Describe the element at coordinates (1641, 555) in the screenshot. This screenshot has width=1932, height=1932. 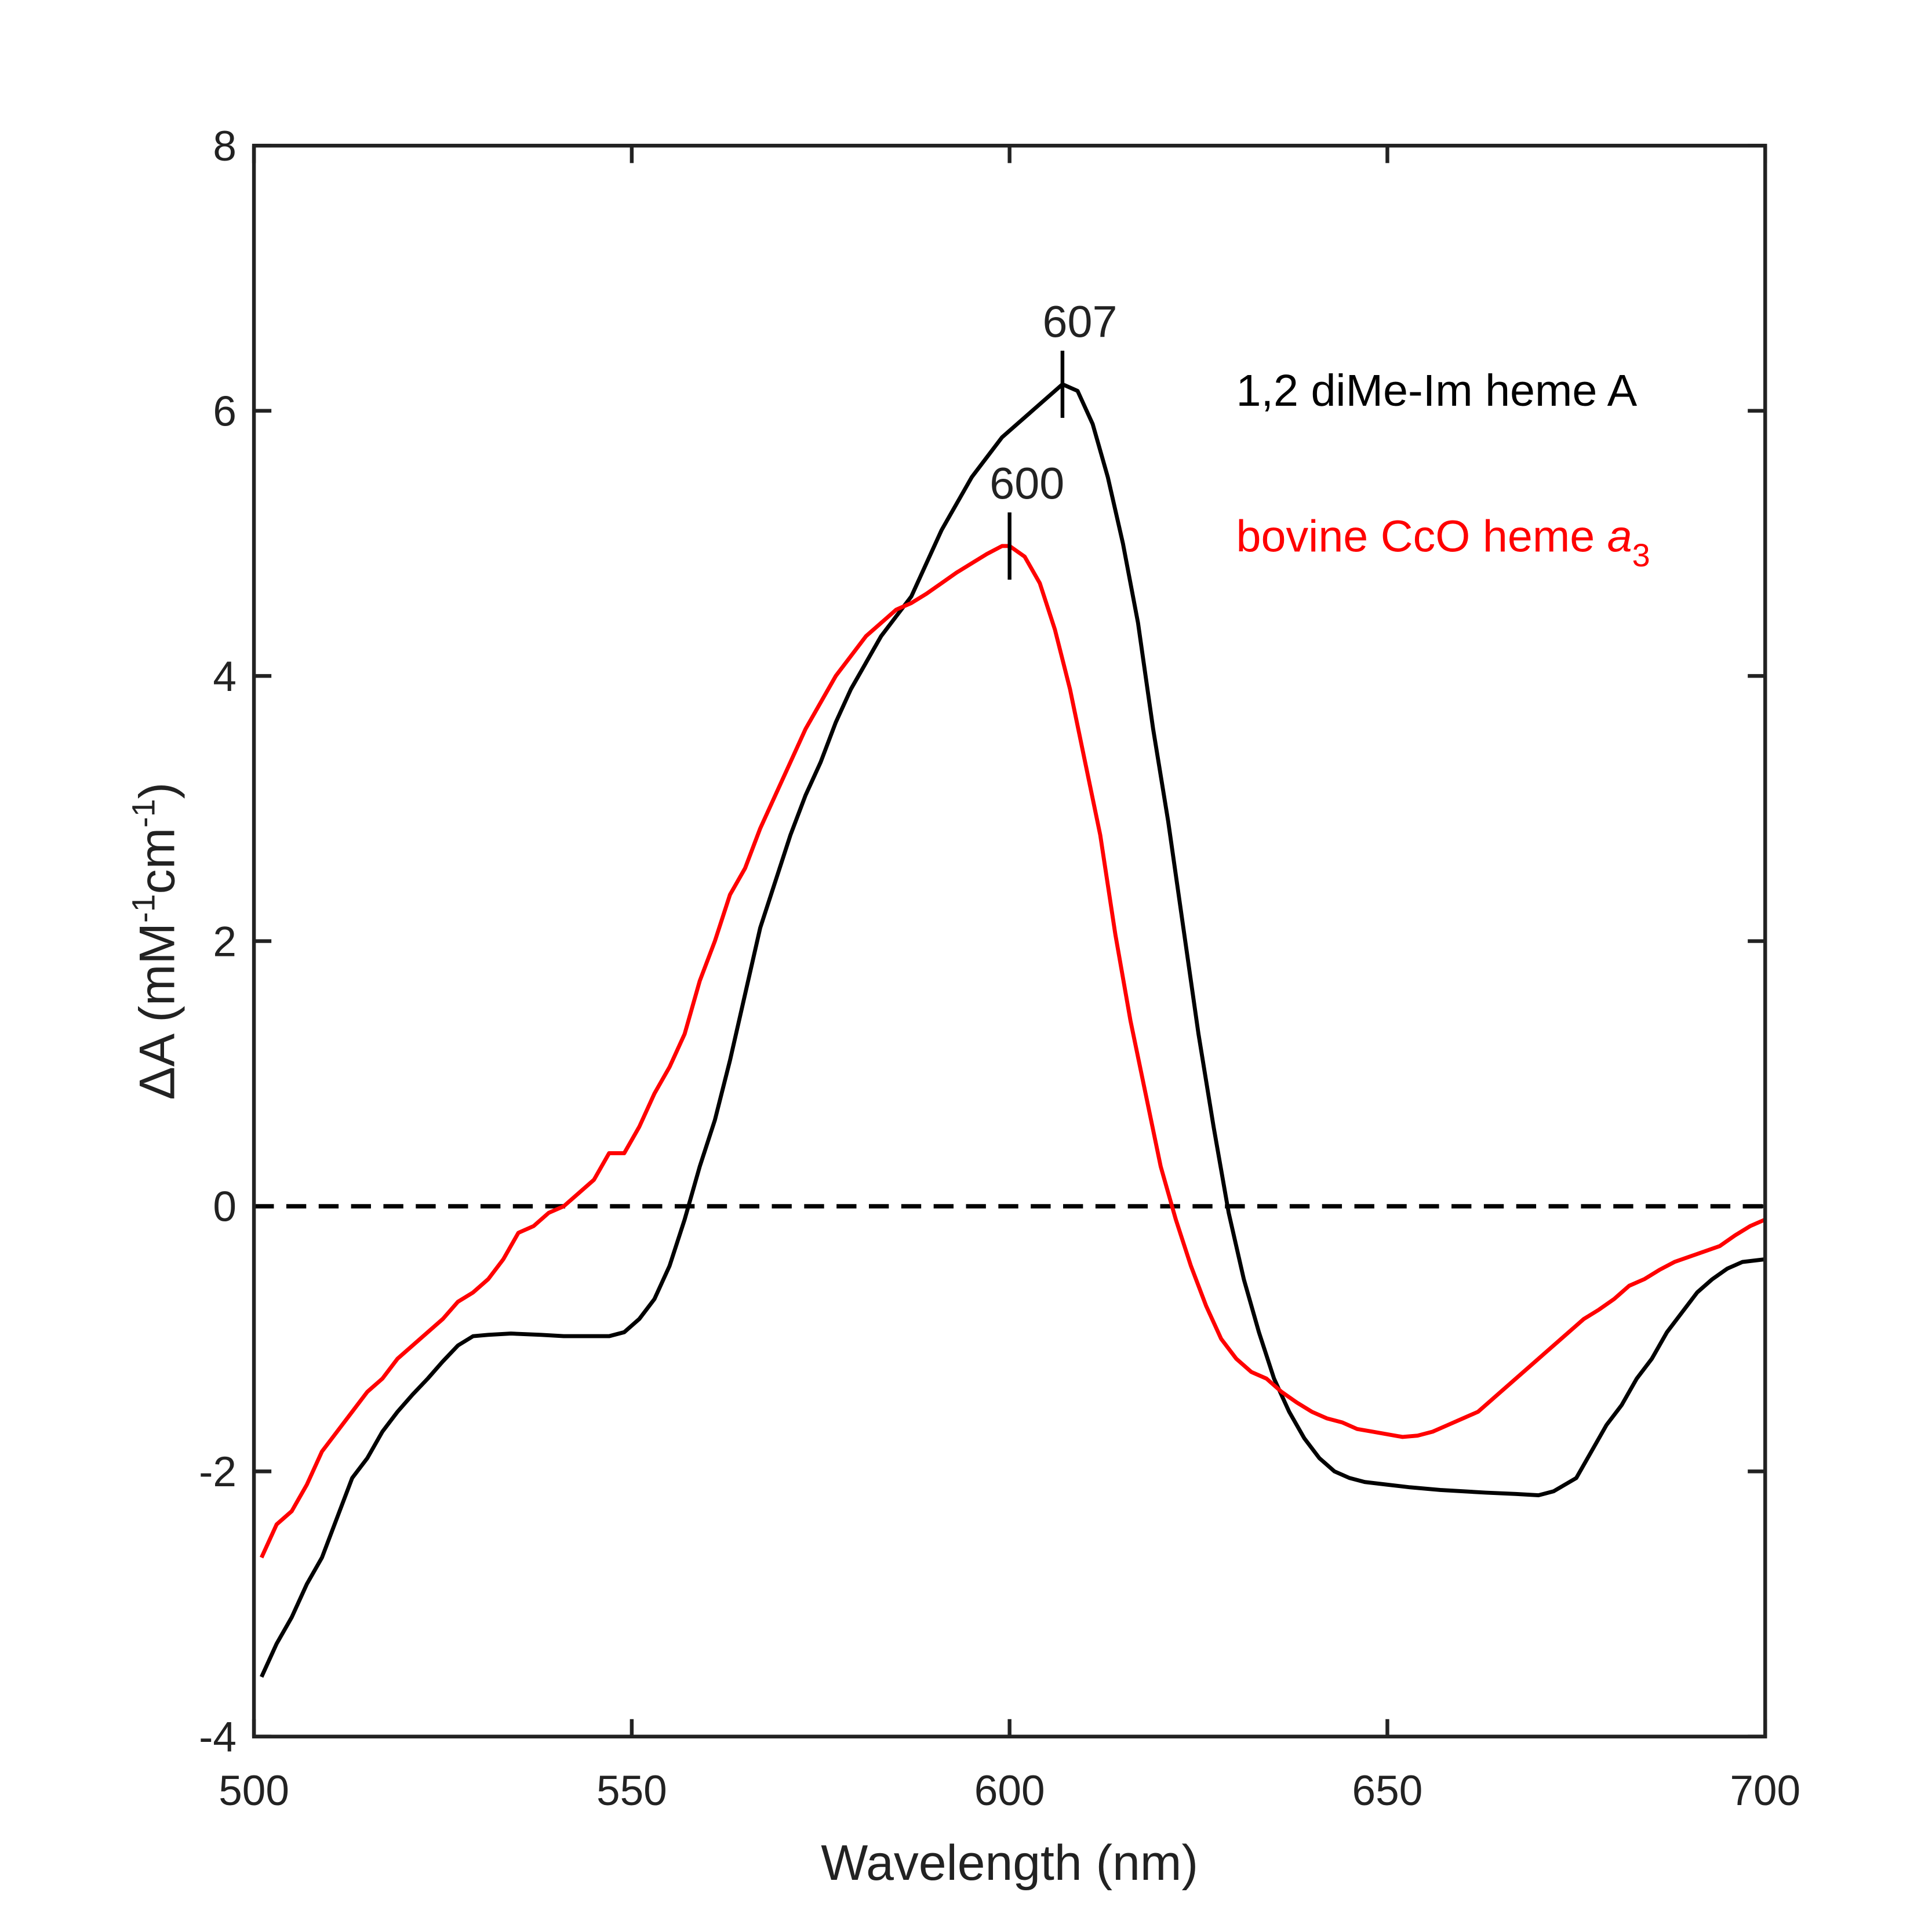
I see `legend-subscript: 3` at that location.